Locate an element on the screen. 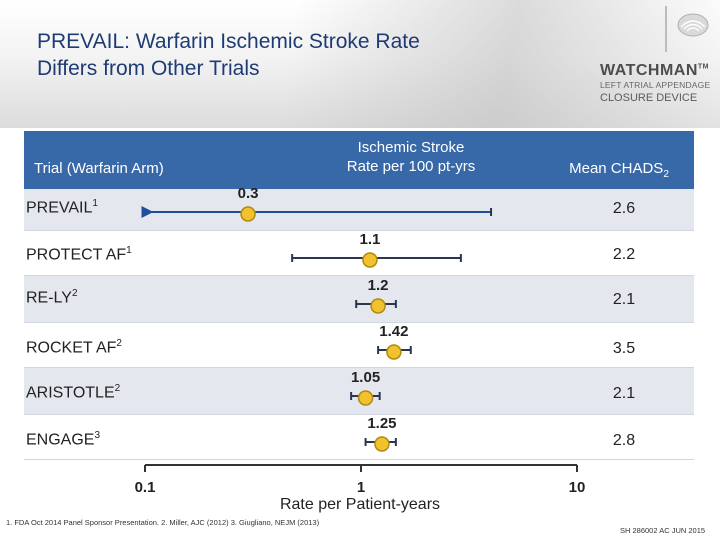 The height and width of the screenshot is (540, 720). data-label: 1.1 is located at coordinates (370, 239).